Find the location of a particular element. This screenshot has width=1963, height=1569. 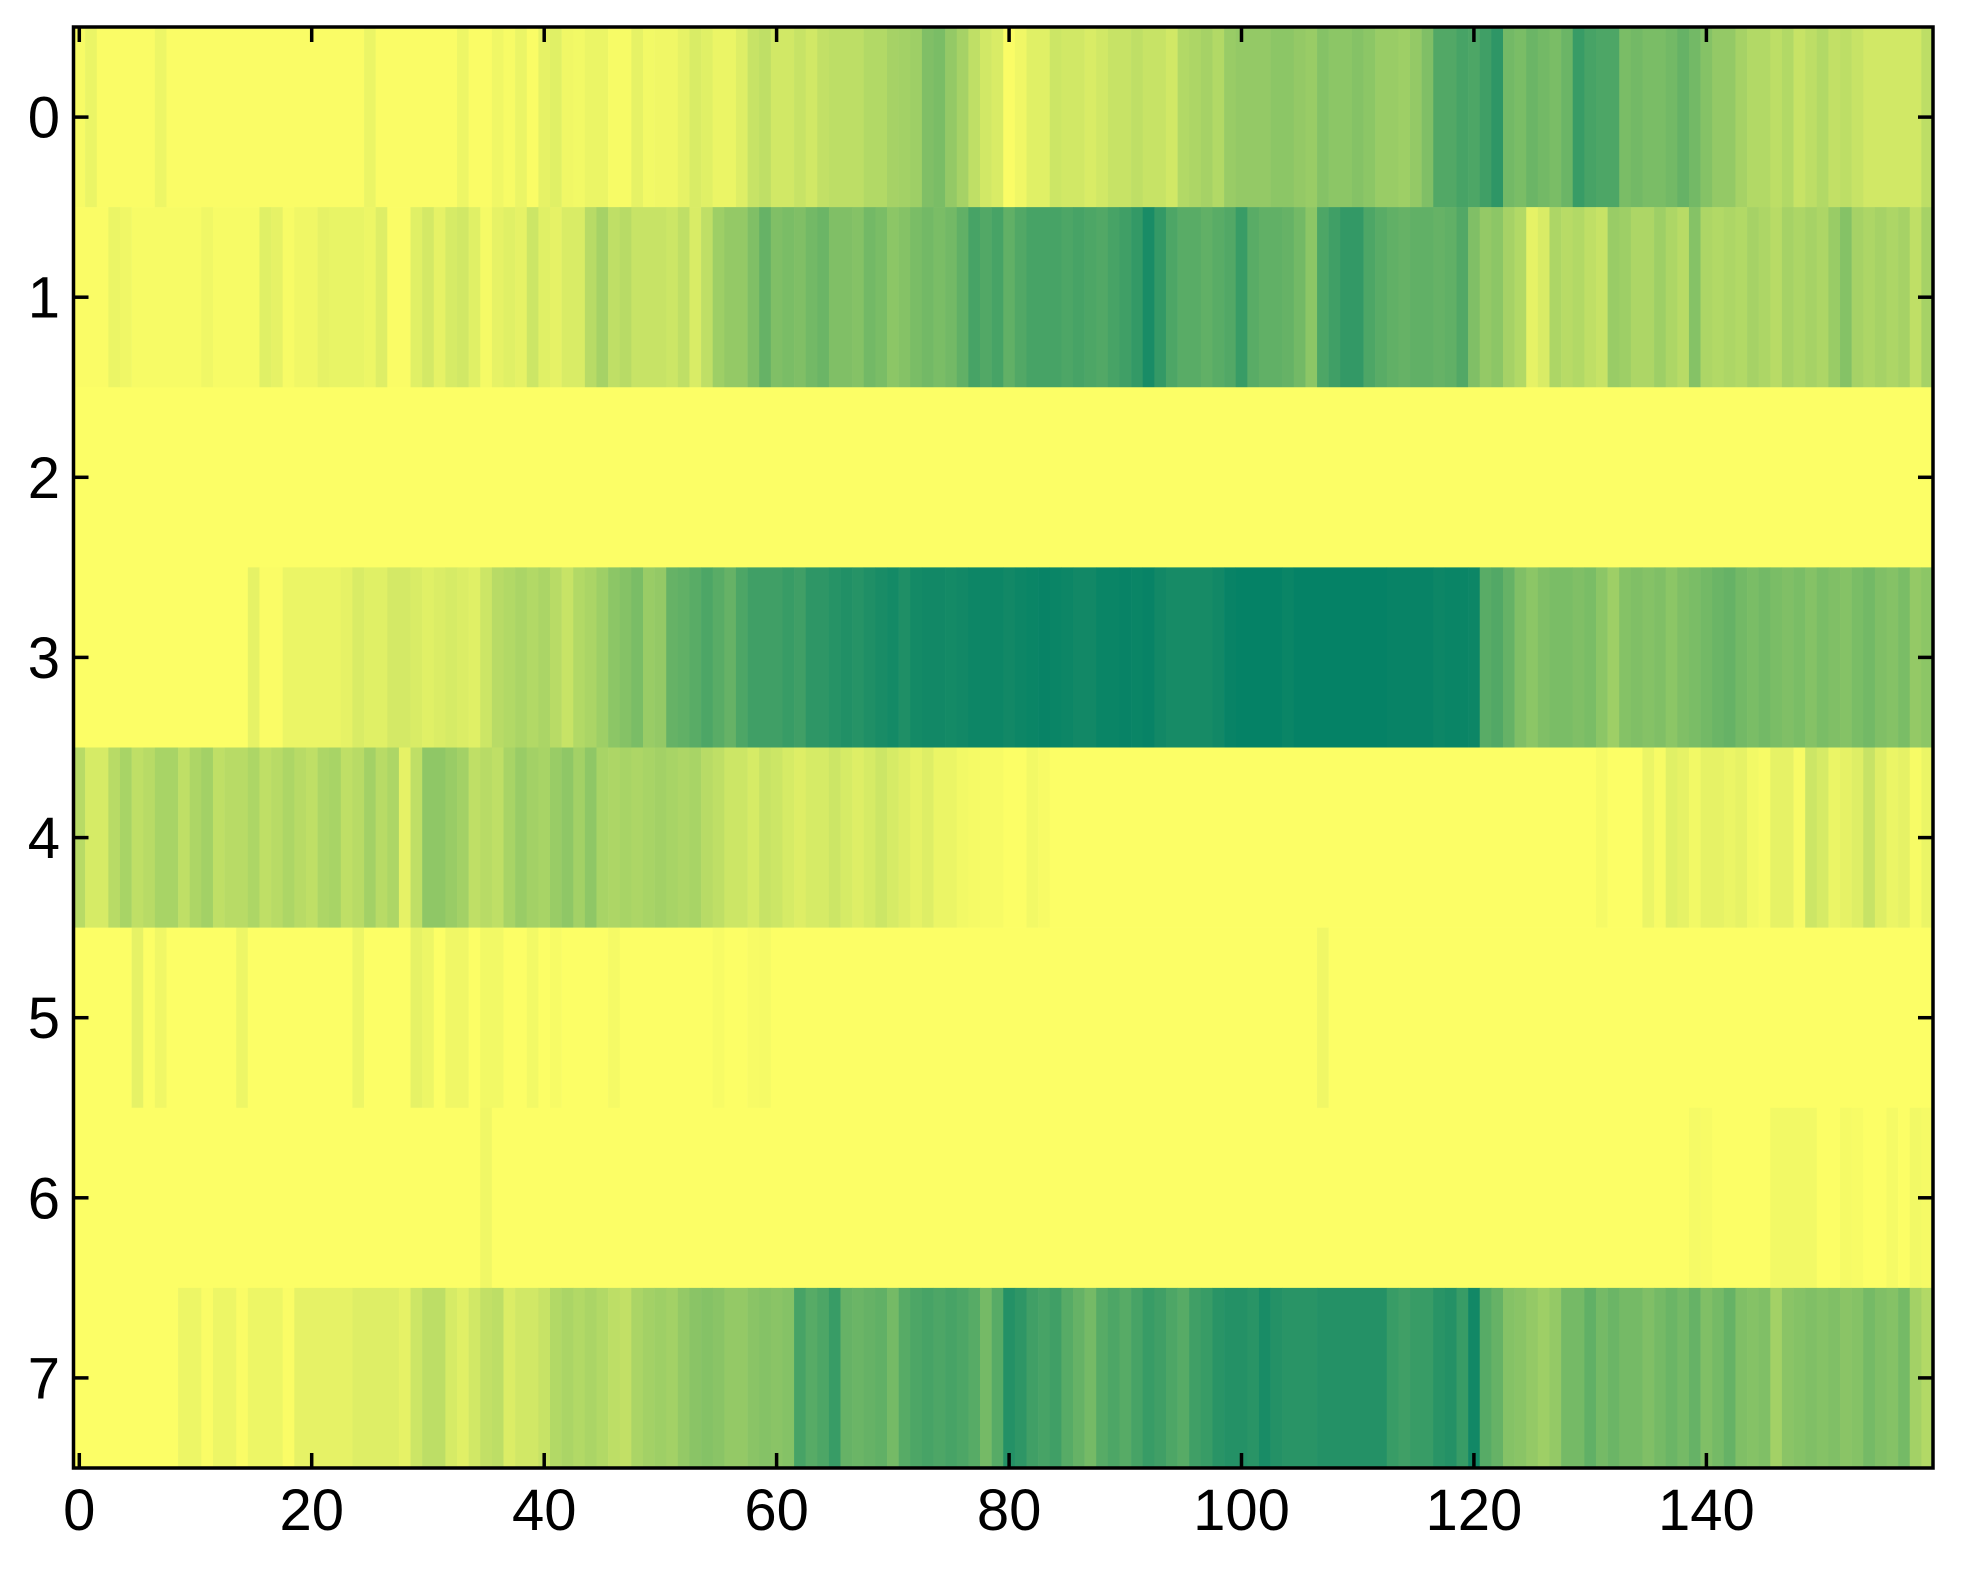

svg-text: 100 is located at coordinates (1241, 1510).